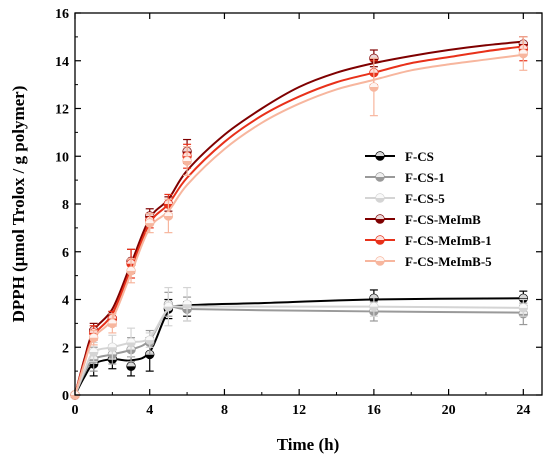  I want to click on x-tick-label: 16, so click(374, 410).